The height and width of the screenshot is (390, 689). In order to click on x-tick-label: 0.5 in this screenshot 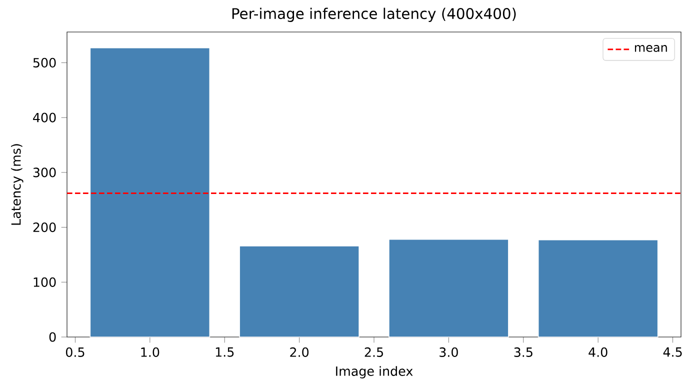, I will do `click(75, 352)`.